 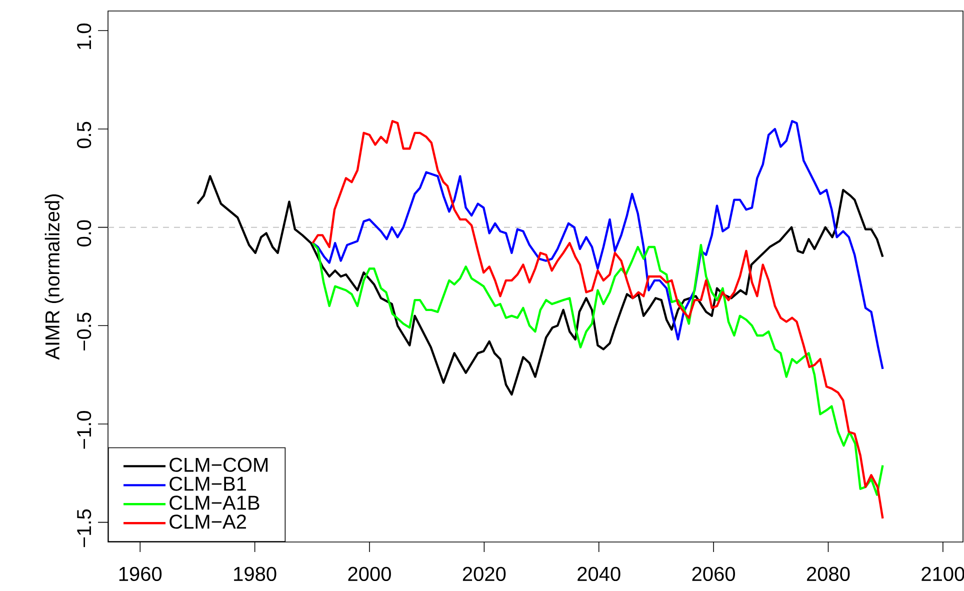 I want to click on x-tick-label: 1980, so click(x=255, y=574).